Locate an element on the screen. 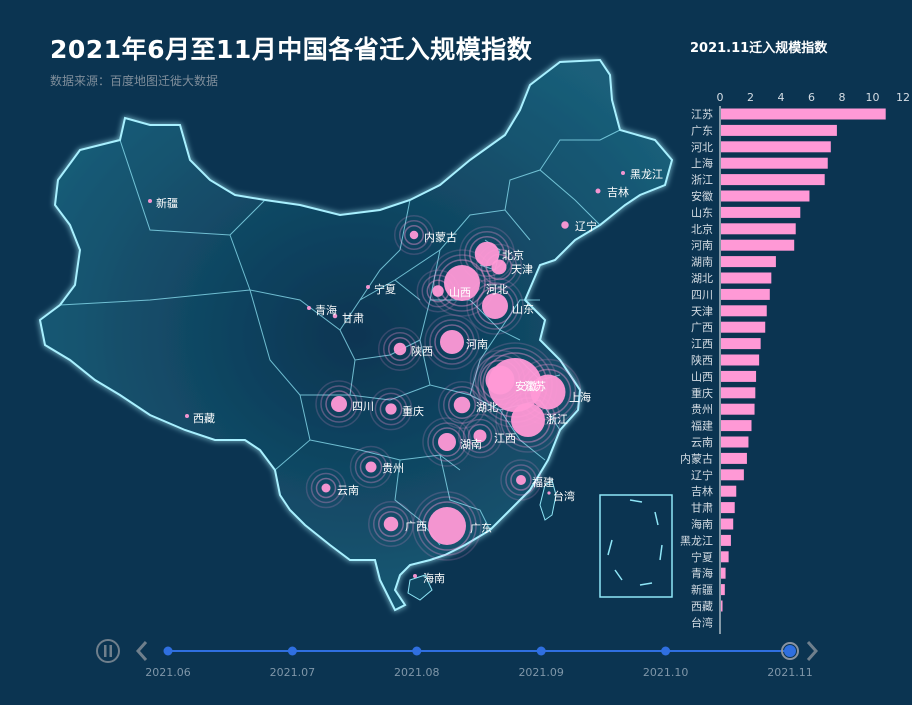  timeline-label-2: 2021.08 is located at coordinates (417, 672).